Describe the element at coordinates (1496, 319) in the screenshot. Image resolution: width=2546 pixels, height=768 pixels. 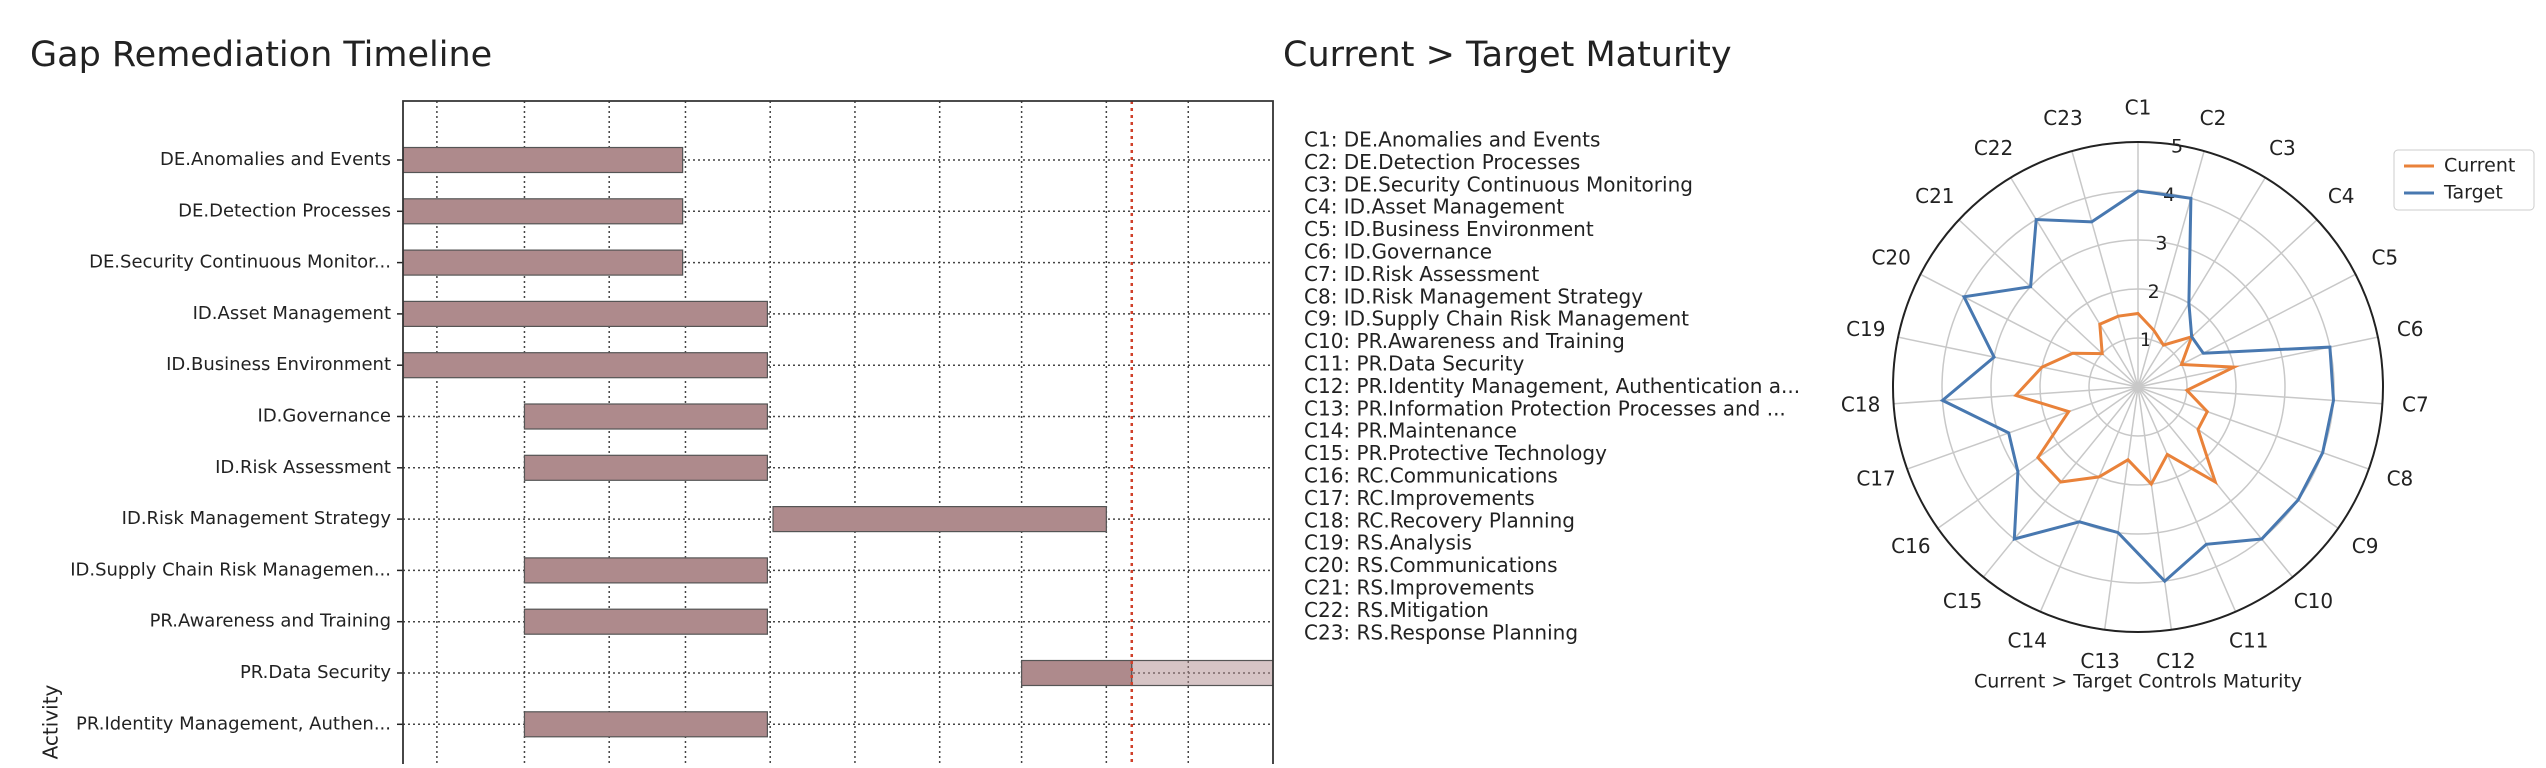
I see `key-entry: C9: ID.Supply Chain Risk Management` at that location.